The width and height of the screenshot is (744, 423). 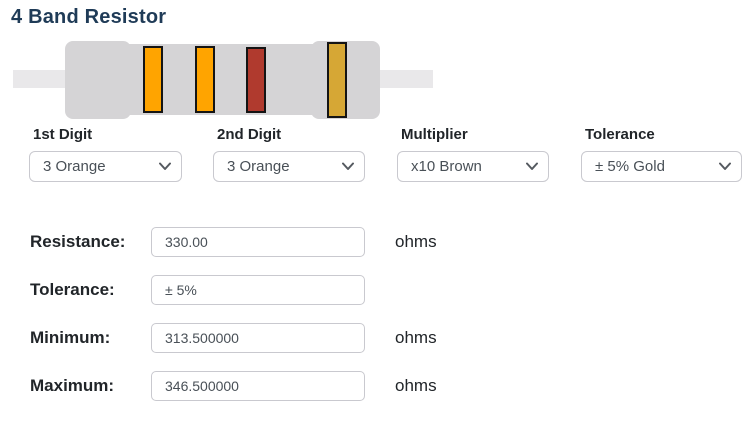 I want to click on maximum-row: Maximum: ohms, so click(x=372, y=386).